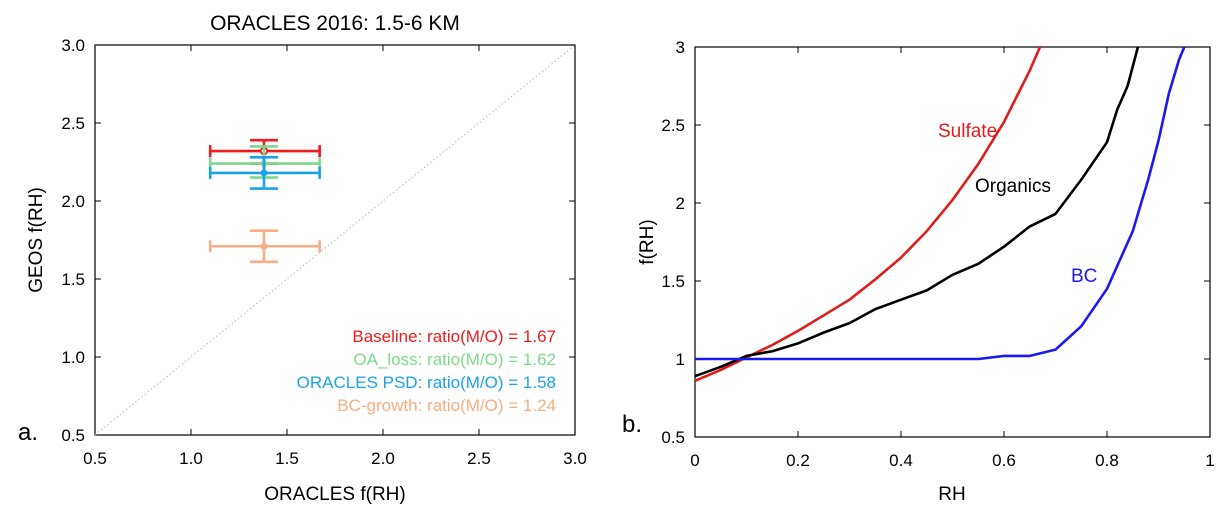 The height and width of the screenshot is (517, 1225). Describe the element at coordinates (1107, 460) in the screenshot. I see `x-tick-label: 0.8` at that location.